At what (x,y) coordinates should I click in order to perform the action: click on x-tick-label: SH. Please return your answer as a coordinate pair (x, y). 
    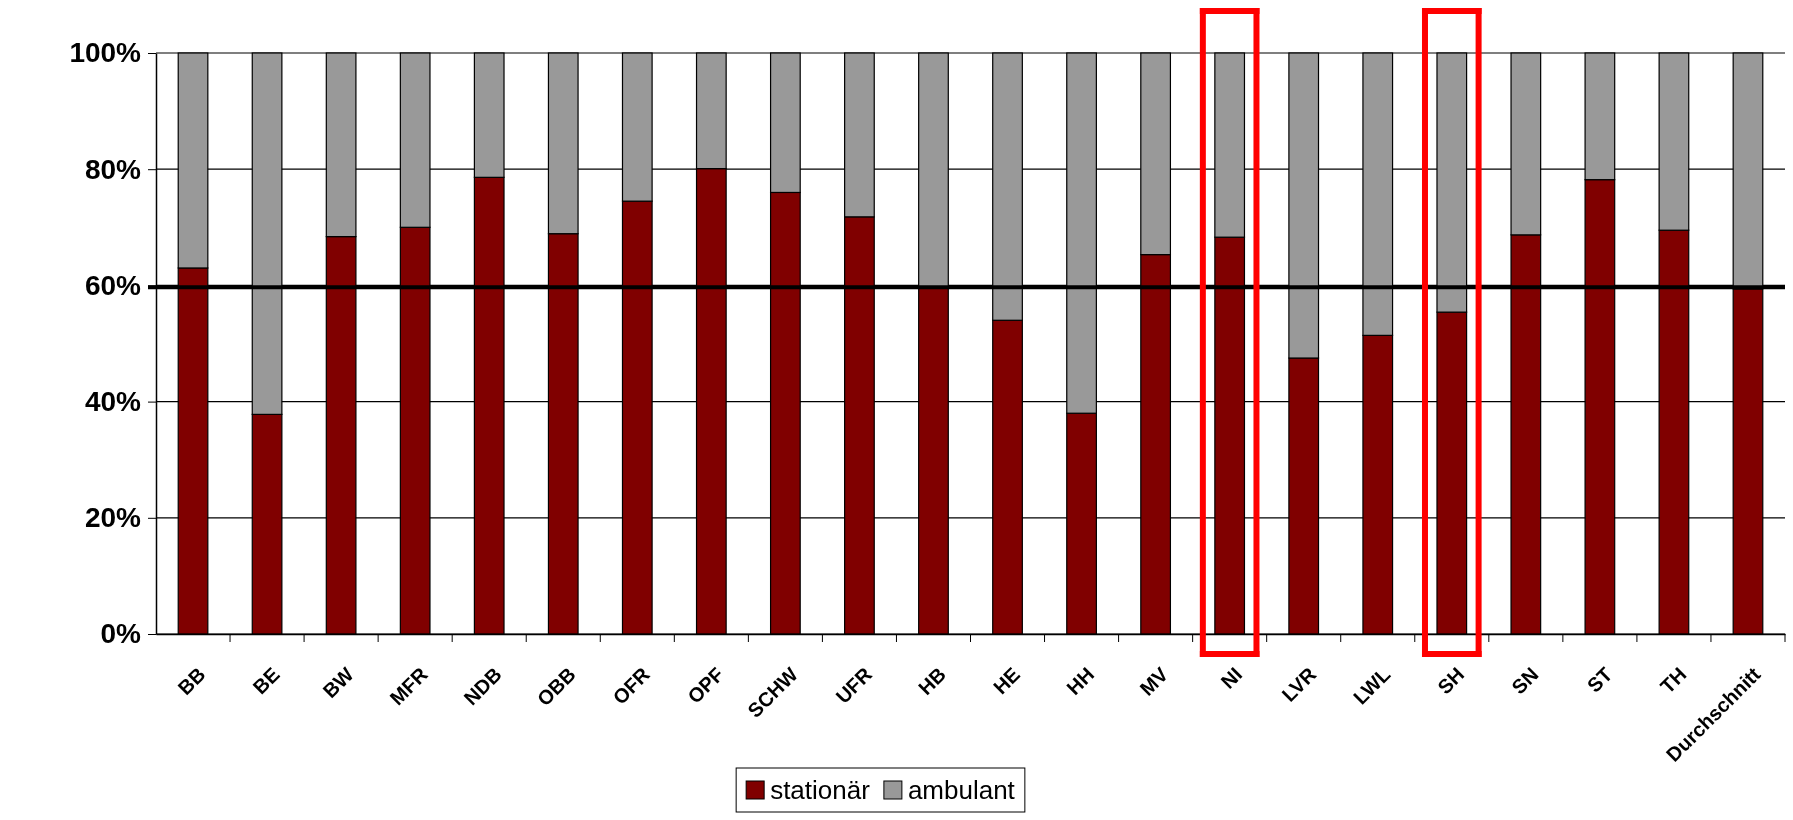
    Looking at the image, I should click on (1451, 681).